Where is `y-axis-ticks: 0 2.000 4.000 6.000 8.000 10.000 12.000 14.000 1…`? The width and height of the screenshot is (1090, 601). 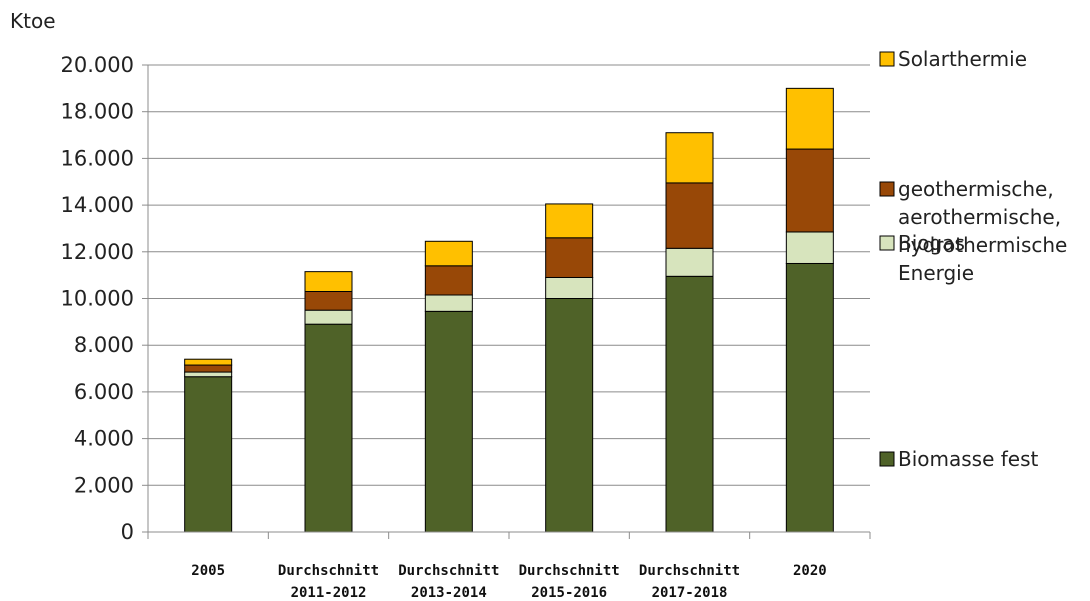 y-axis-ticks: 0 2.000 4.000 6.000 8.000 10.000 12.000 14.000 1… is located at coordinates (104, 298).